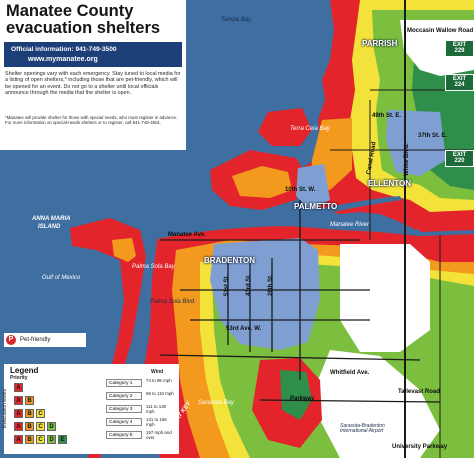  Describe the element at coordinates (459, 82) in the screenshot. I see `exit-224: EXIT 224` at that location.